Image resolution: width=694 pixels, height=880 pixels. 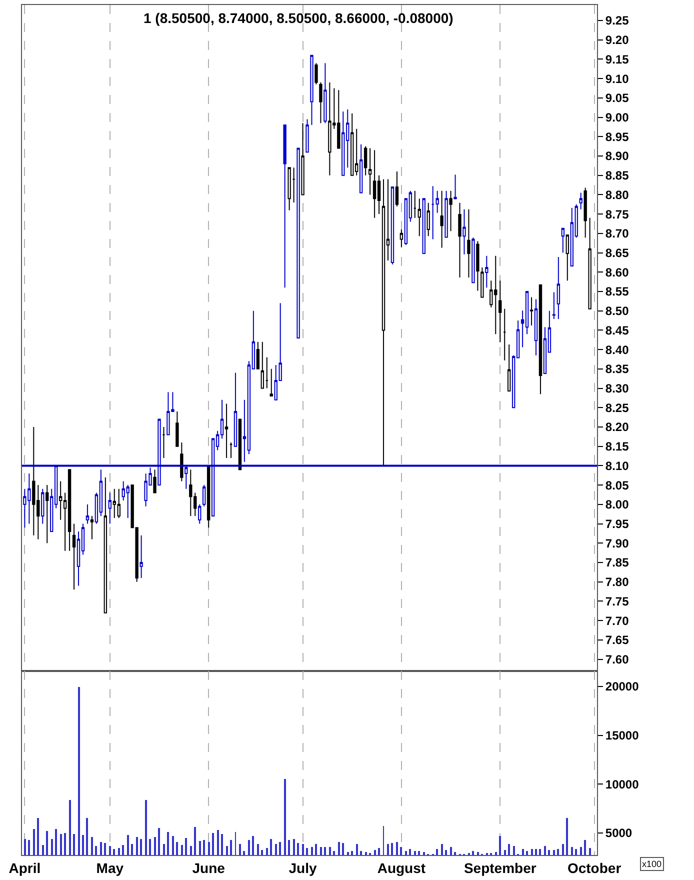 What do you see at coordinates (617, 195) in the screenshot?
I see `y-tick-label: 8.80` at bounding box center [617, 195].